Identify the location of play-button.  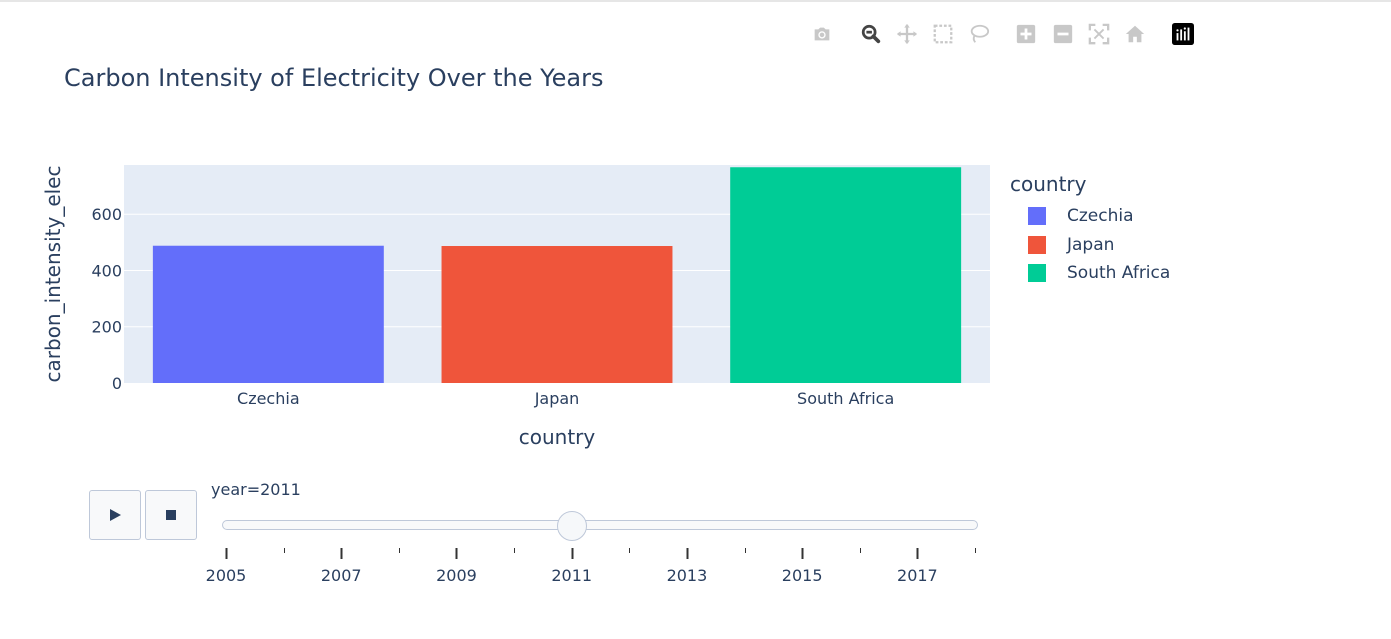
(115, 515).